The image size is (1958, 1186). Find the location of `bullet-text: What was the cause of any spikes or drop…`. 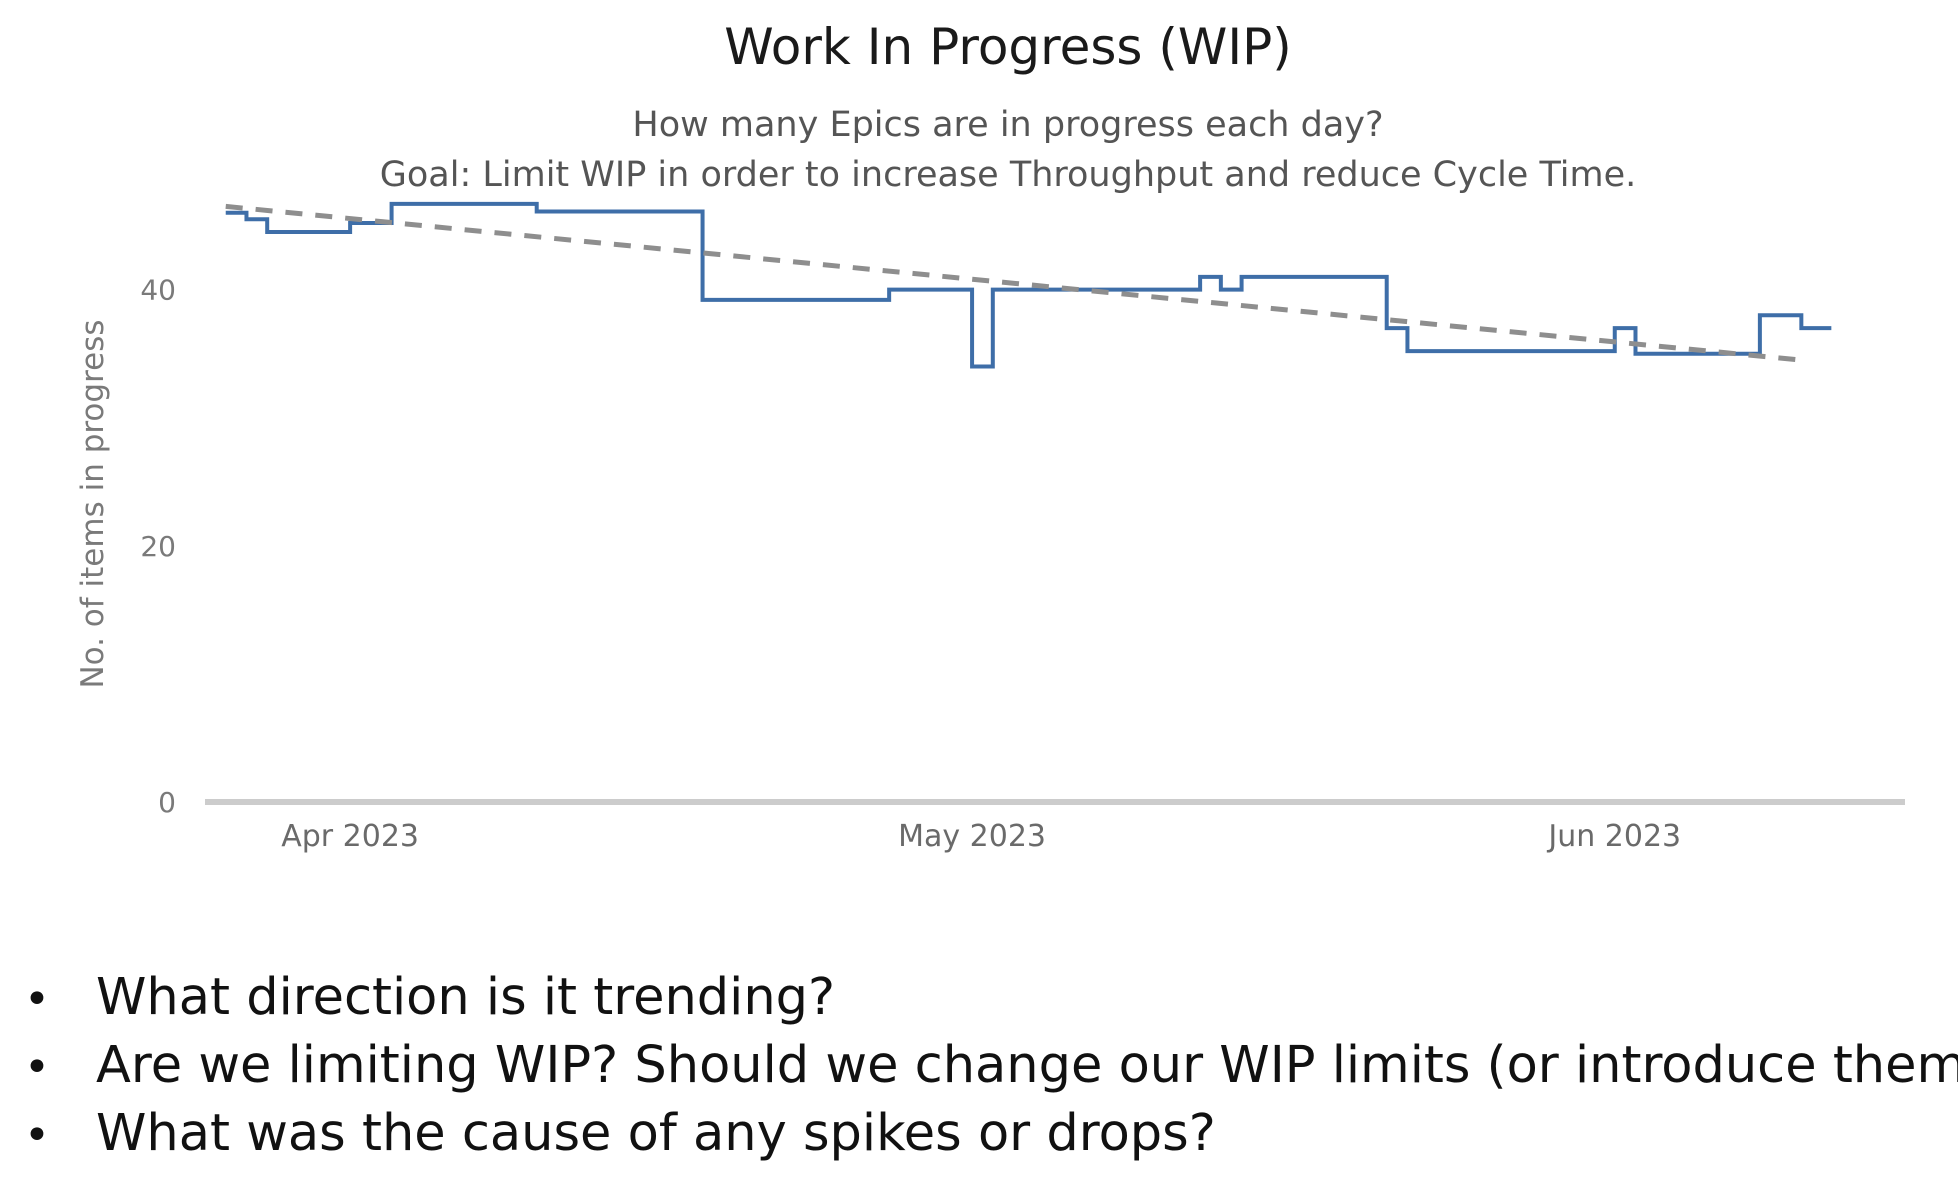

bullet-text: What was the cause of any spikes or drop… is located at coordinates (656, 1133).